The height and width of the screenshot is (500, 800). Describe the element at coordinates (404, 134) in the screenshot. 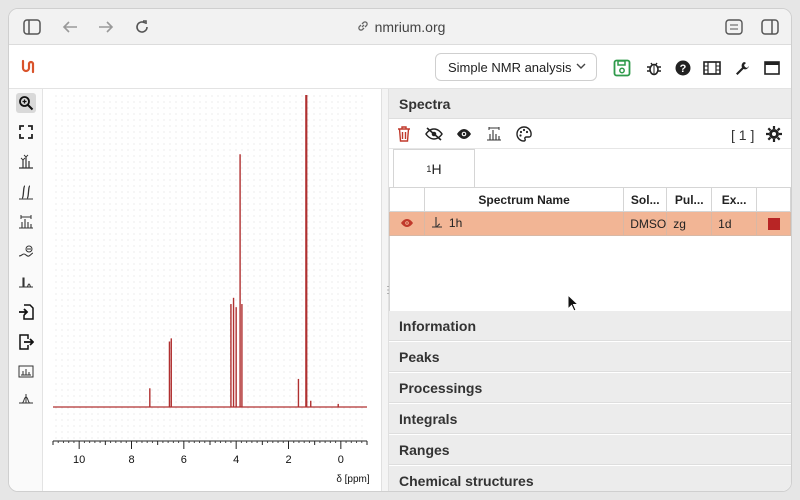

I see `trash-icon` at that location.